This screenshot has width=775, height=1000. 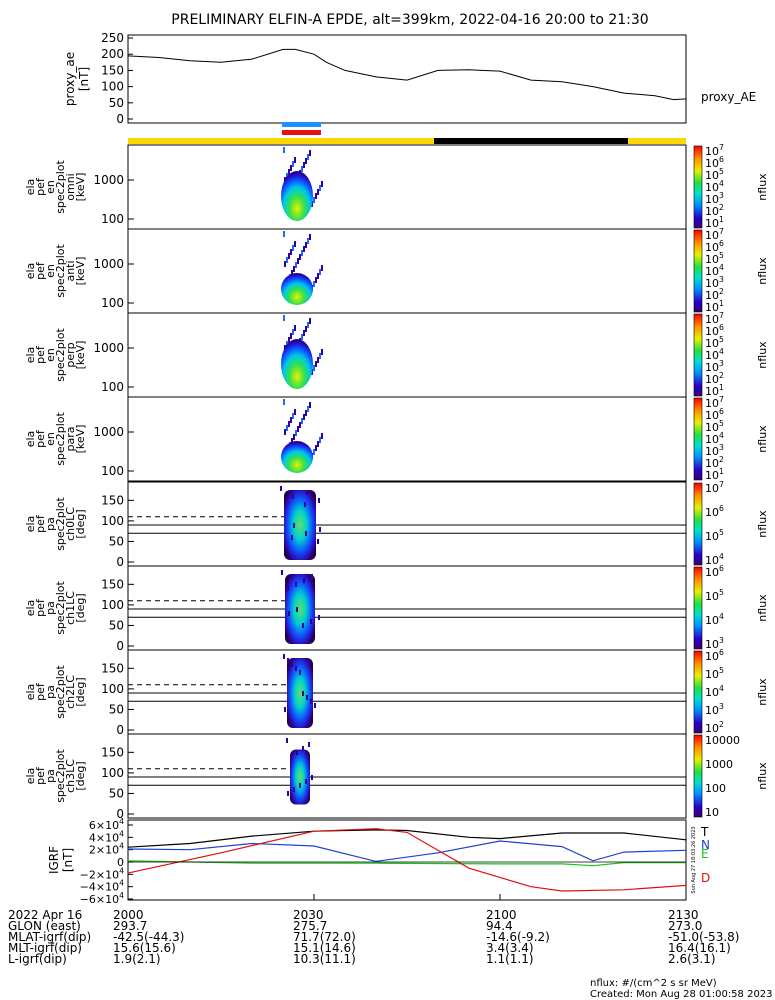 What do you see at coordinates (112, 54) in the screenshot?
I see `proxy-ae-ytick-label: 200` at bounding box center [112, 54].